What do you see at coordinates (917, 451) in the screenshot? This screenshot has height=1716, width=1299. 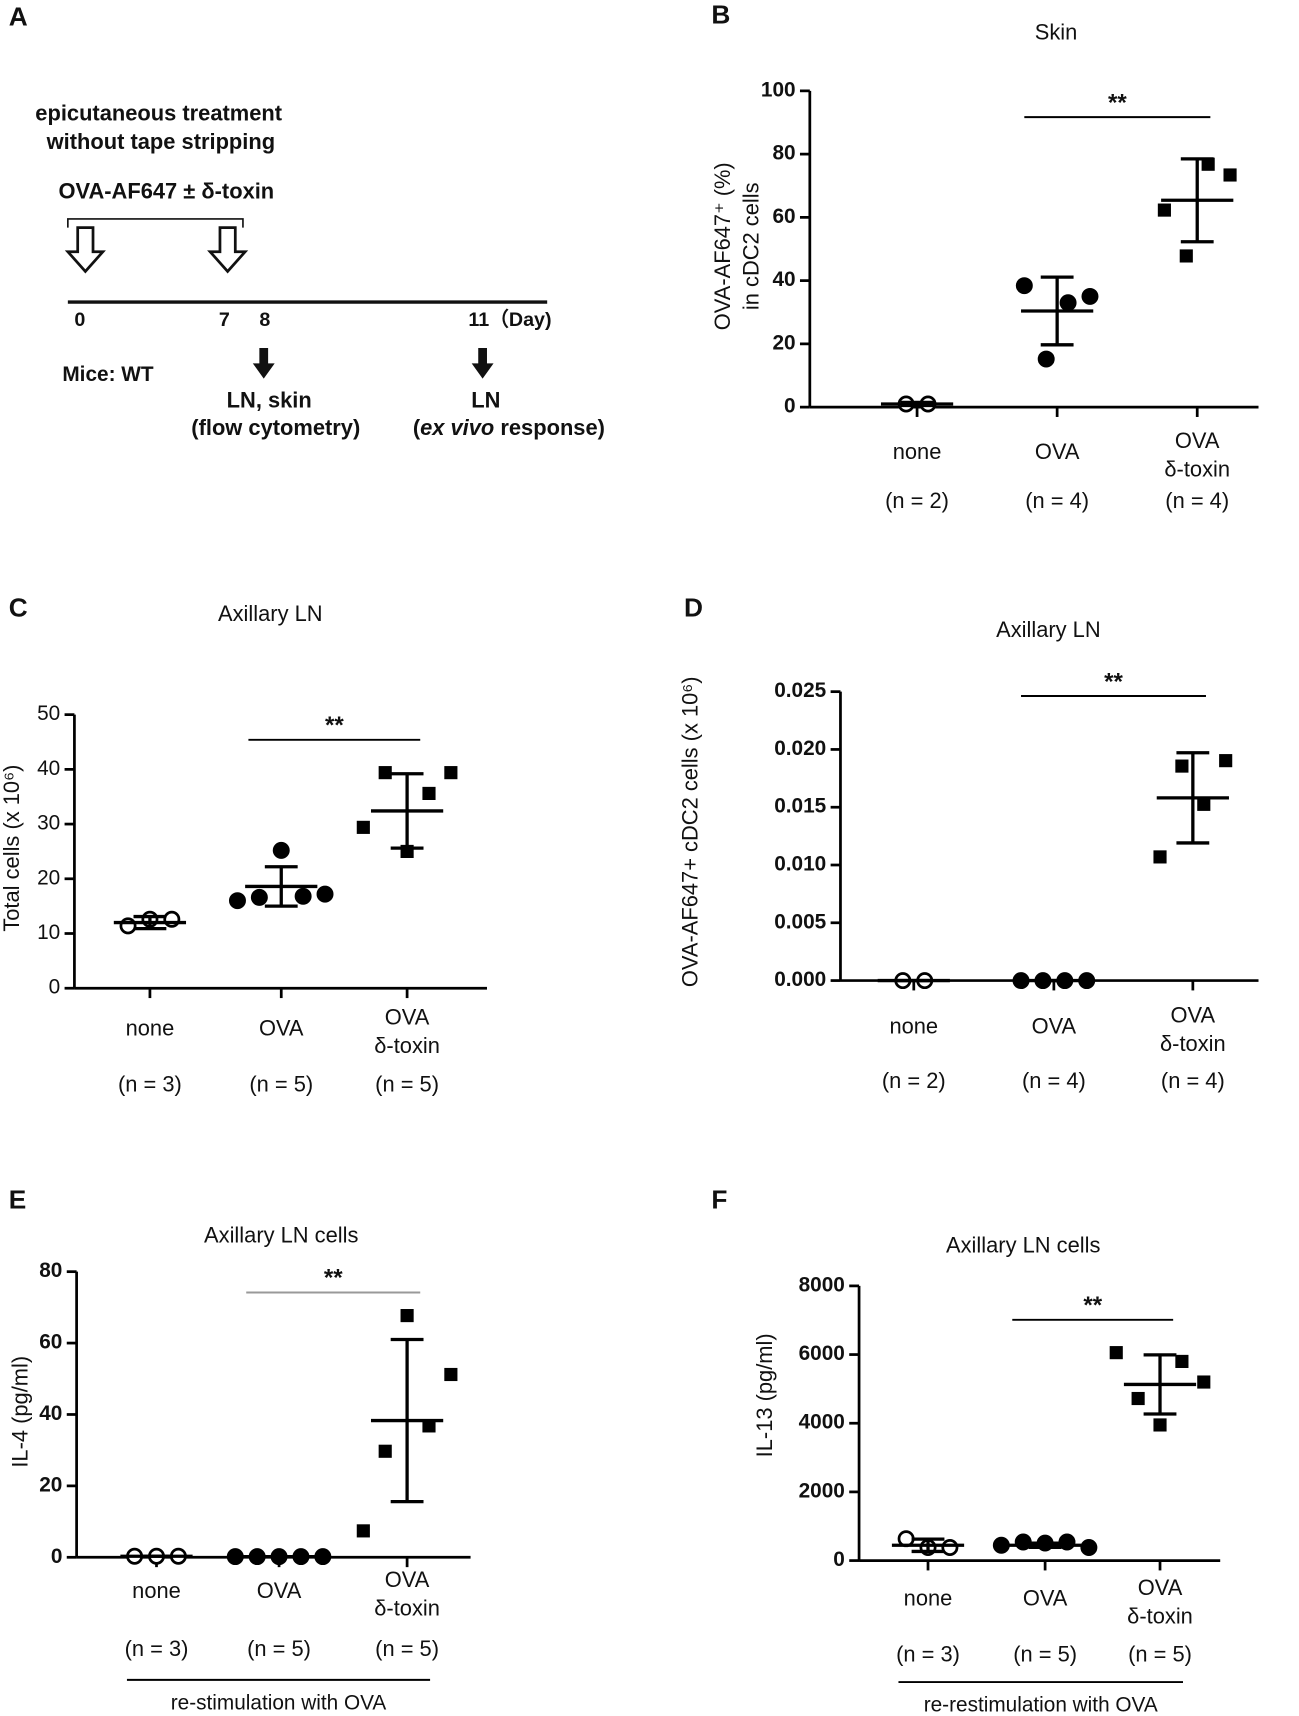 I see `x-tick-label: none` at bounding box center [917, 451].